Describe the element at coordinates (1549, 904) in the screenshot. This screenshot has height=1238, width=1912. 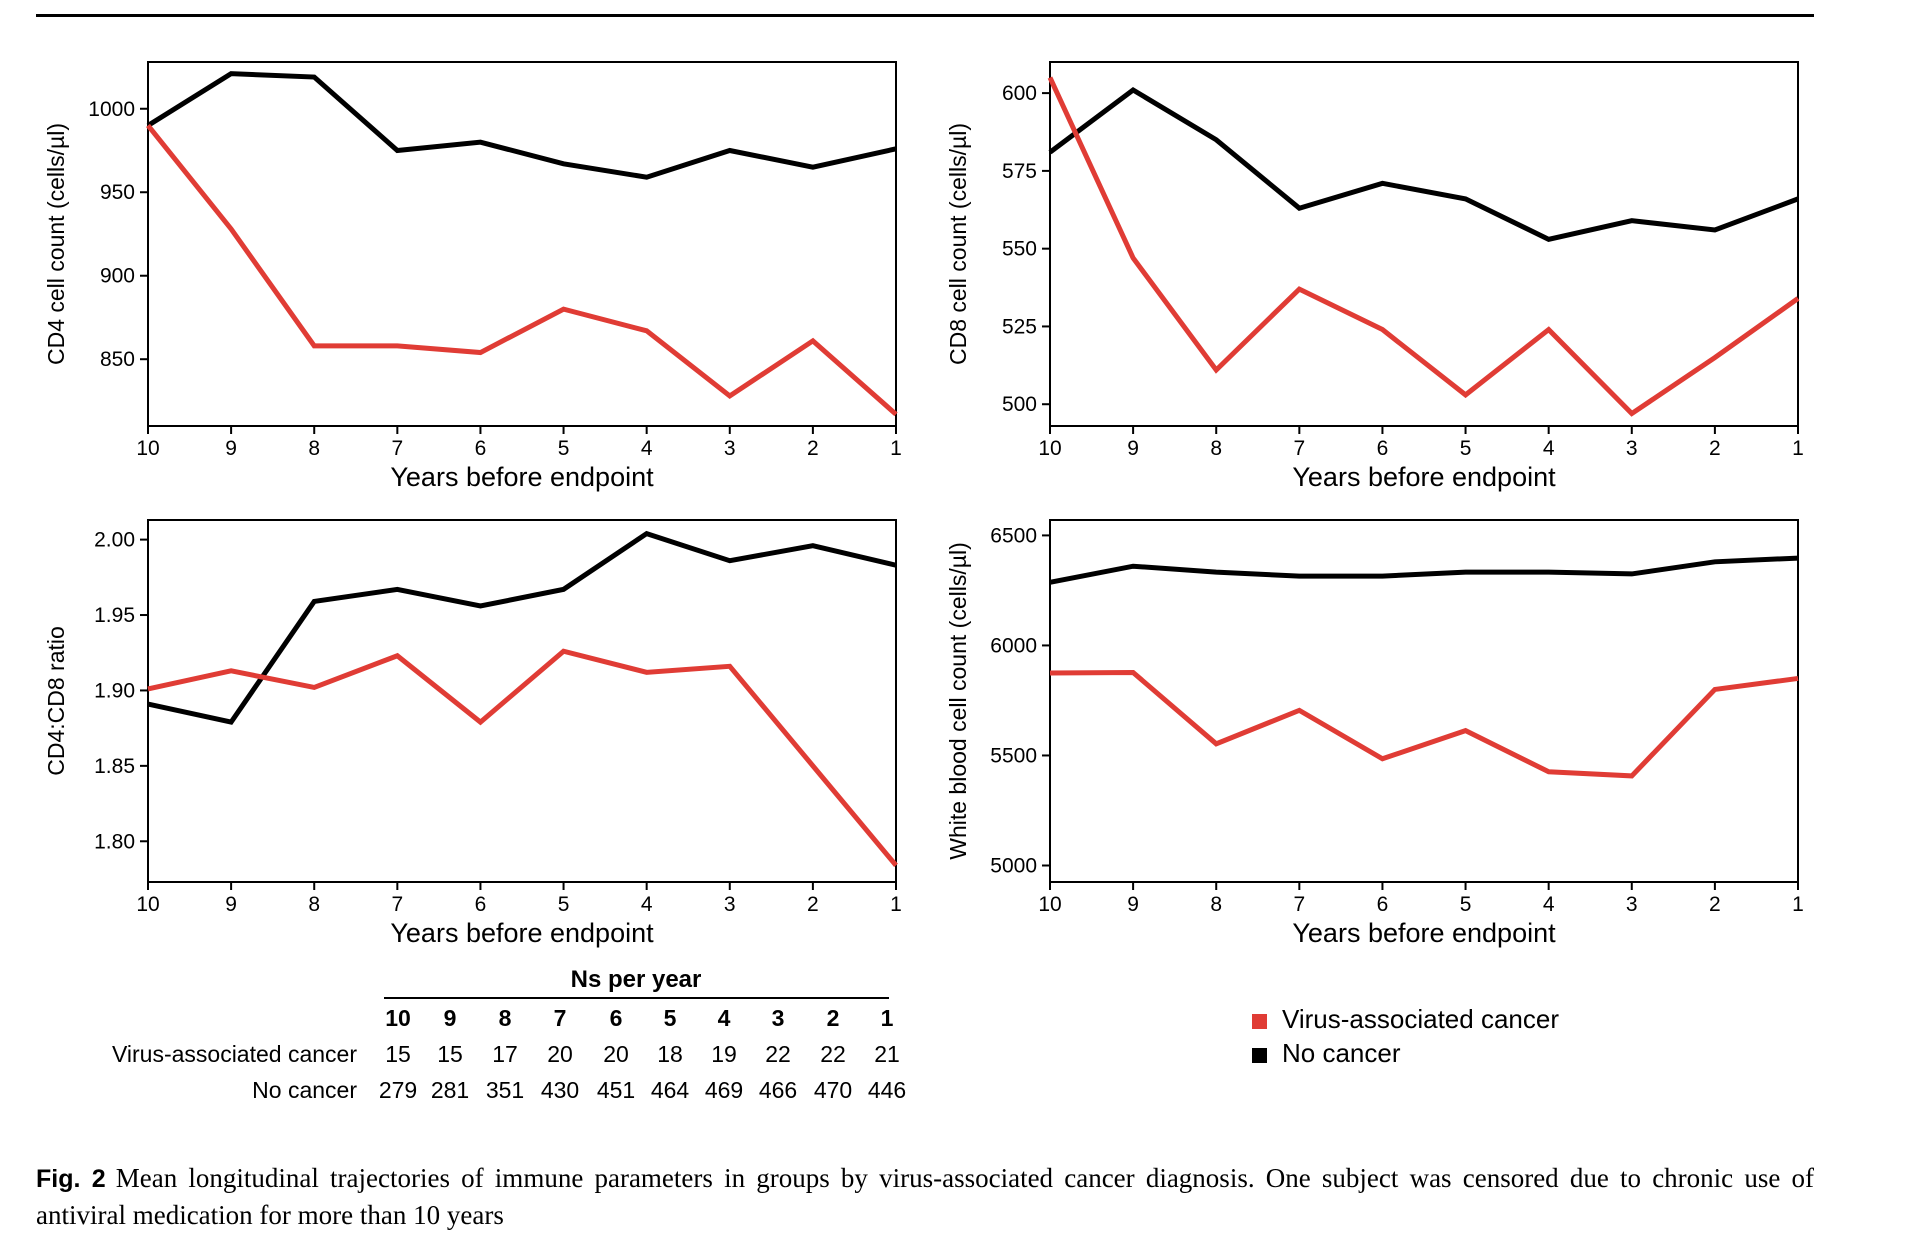
I see `wbc-x-tick-label: 4` at that location.